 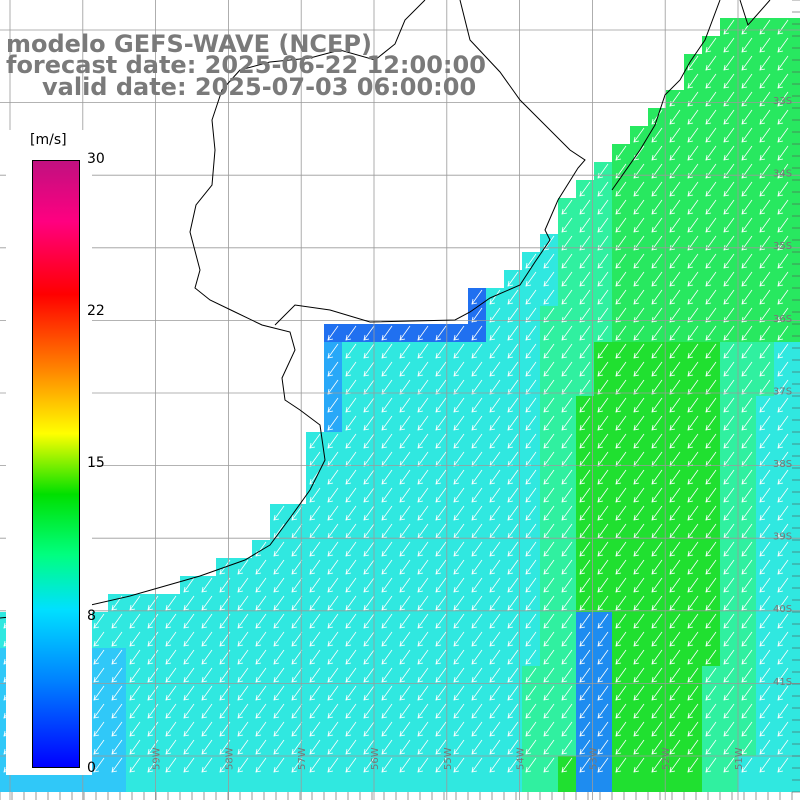 What do you see at coordinates (96, 463) in the screenshot?
I see `colorbar-label-15: 15` at bounding box center [96, 463].